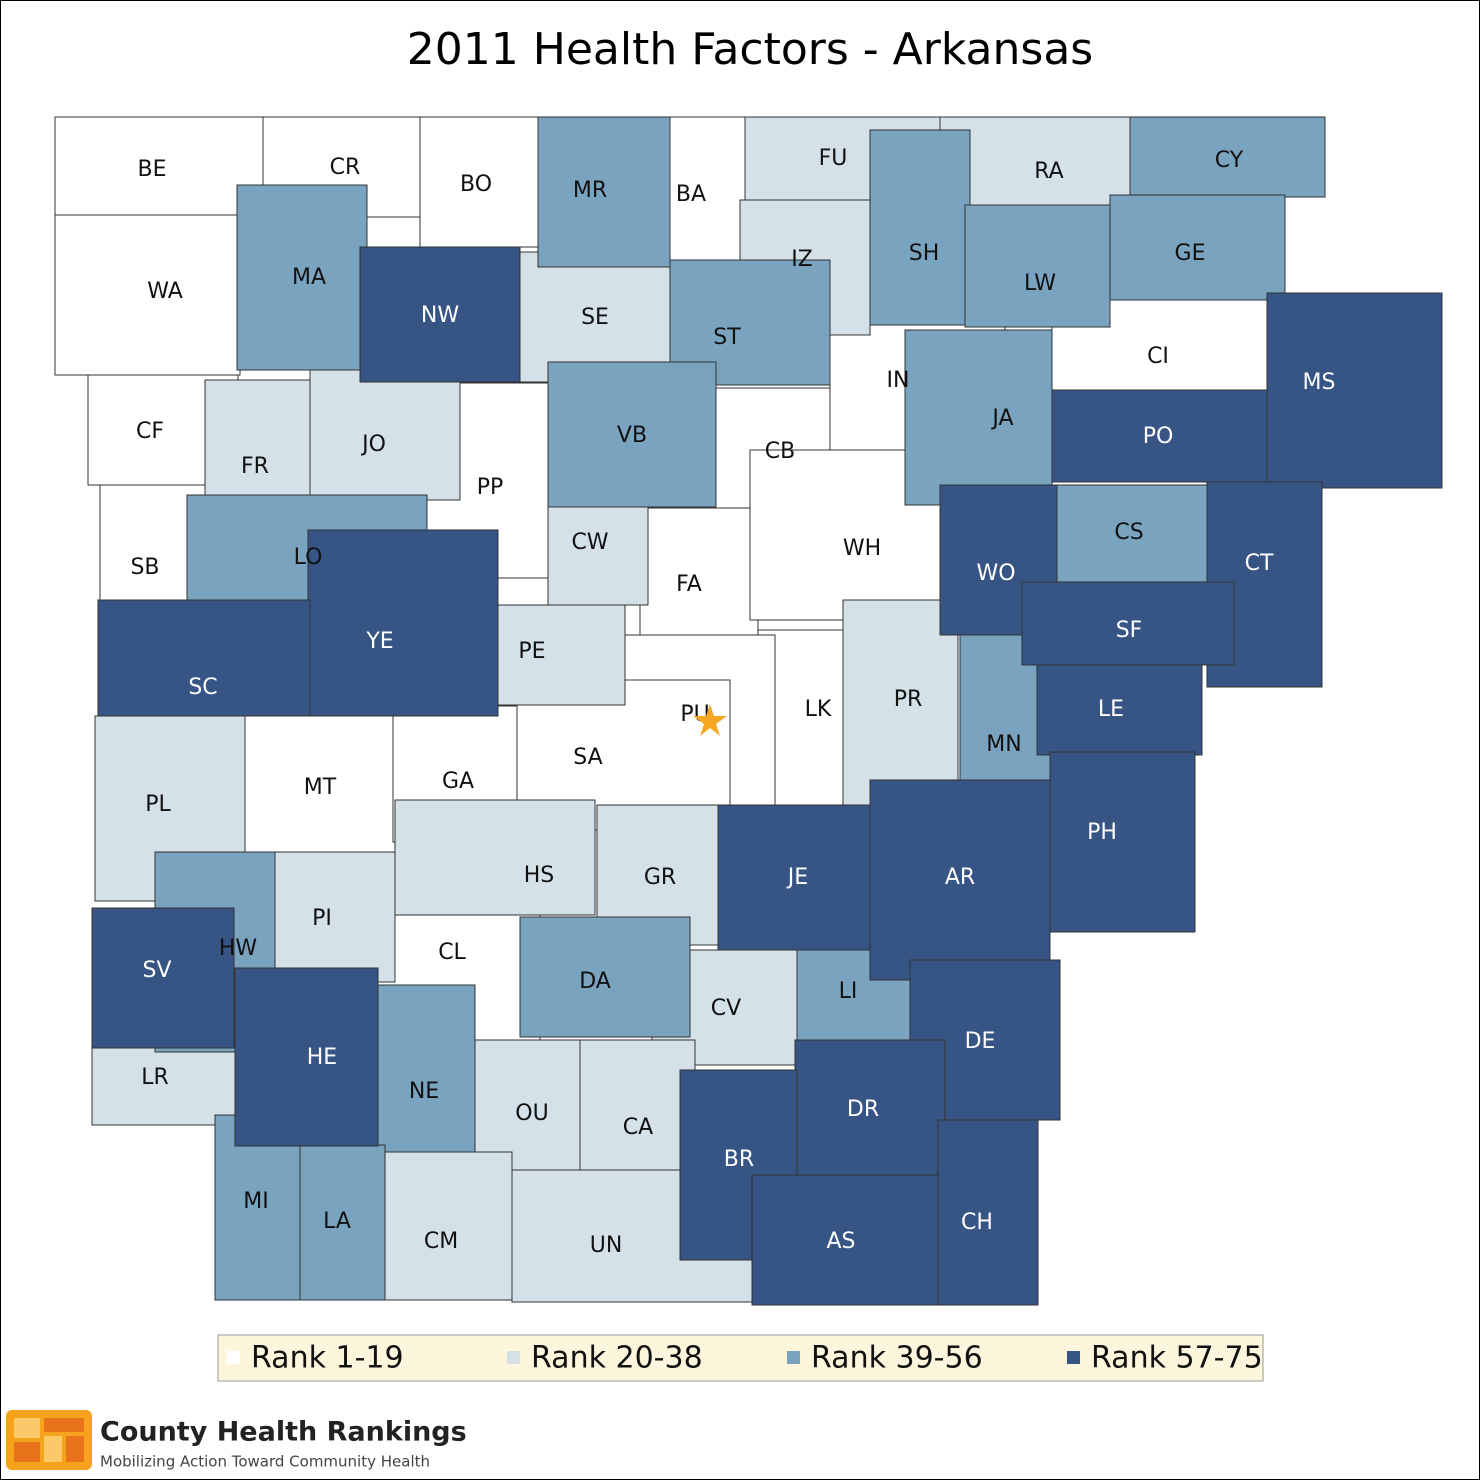  I want to click on legend-box, so click(740, 1358).